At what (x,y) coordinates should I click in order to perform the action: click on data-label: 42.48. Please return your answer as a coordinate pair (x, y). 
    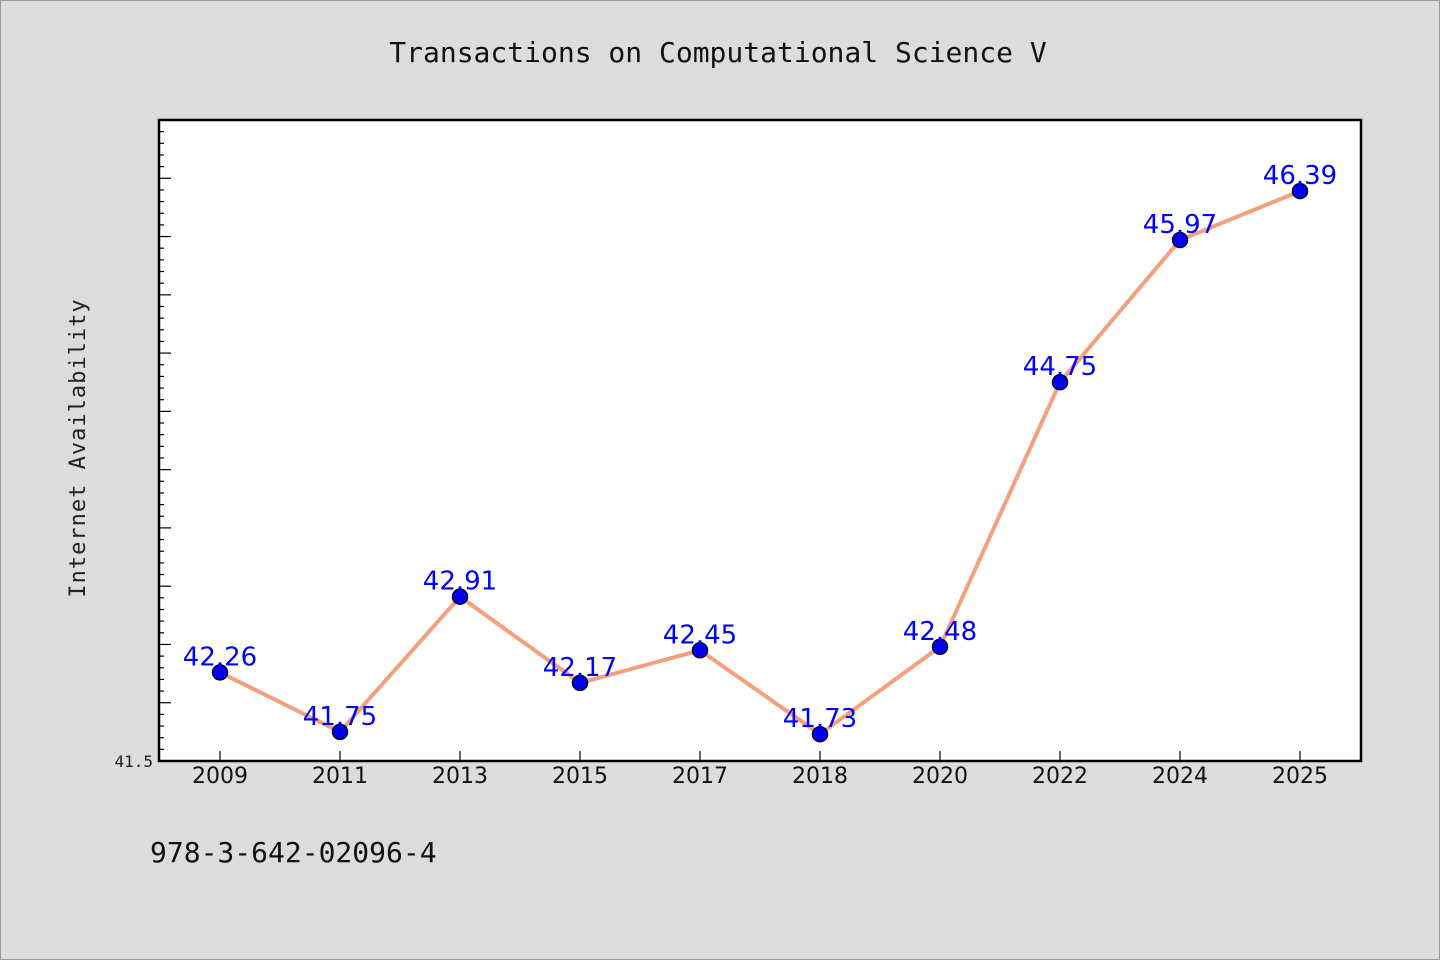
    Looking at the image, I should click on (940, 632).